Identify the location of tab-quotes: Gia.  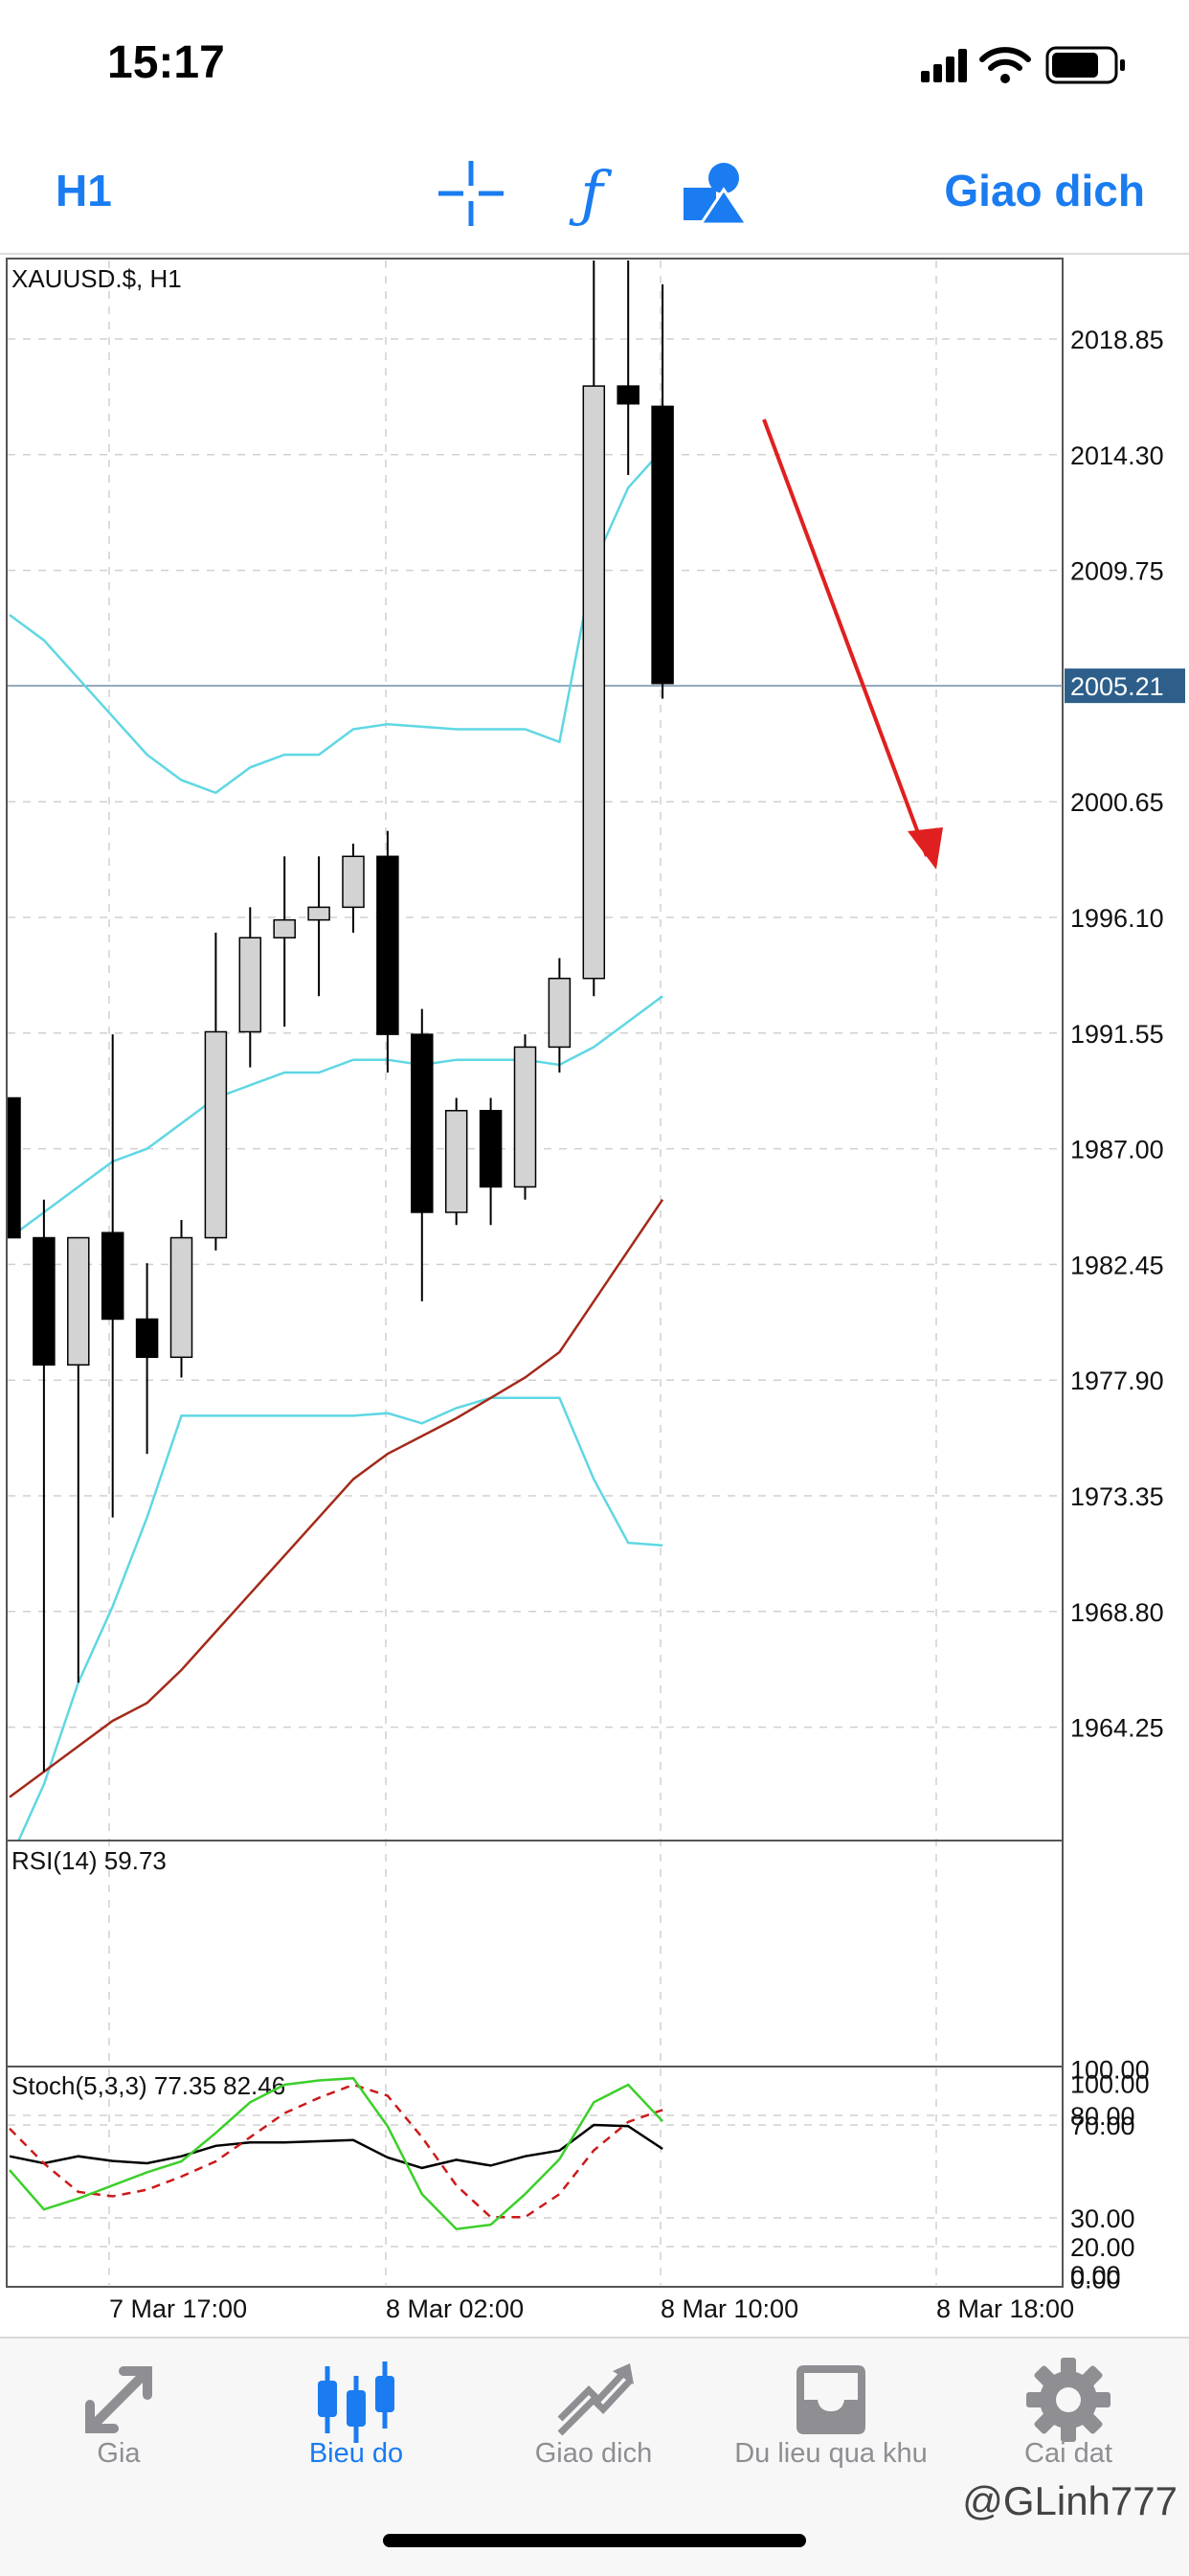
(118, 2434).